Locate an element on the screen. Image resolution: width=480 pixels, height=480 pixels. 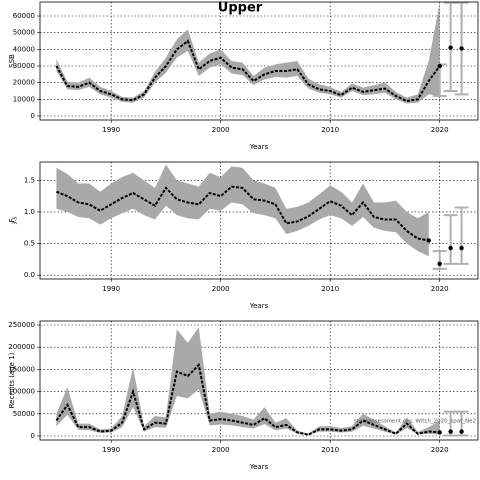
y-axis-label: SSB is located at coordinates (12, 61).